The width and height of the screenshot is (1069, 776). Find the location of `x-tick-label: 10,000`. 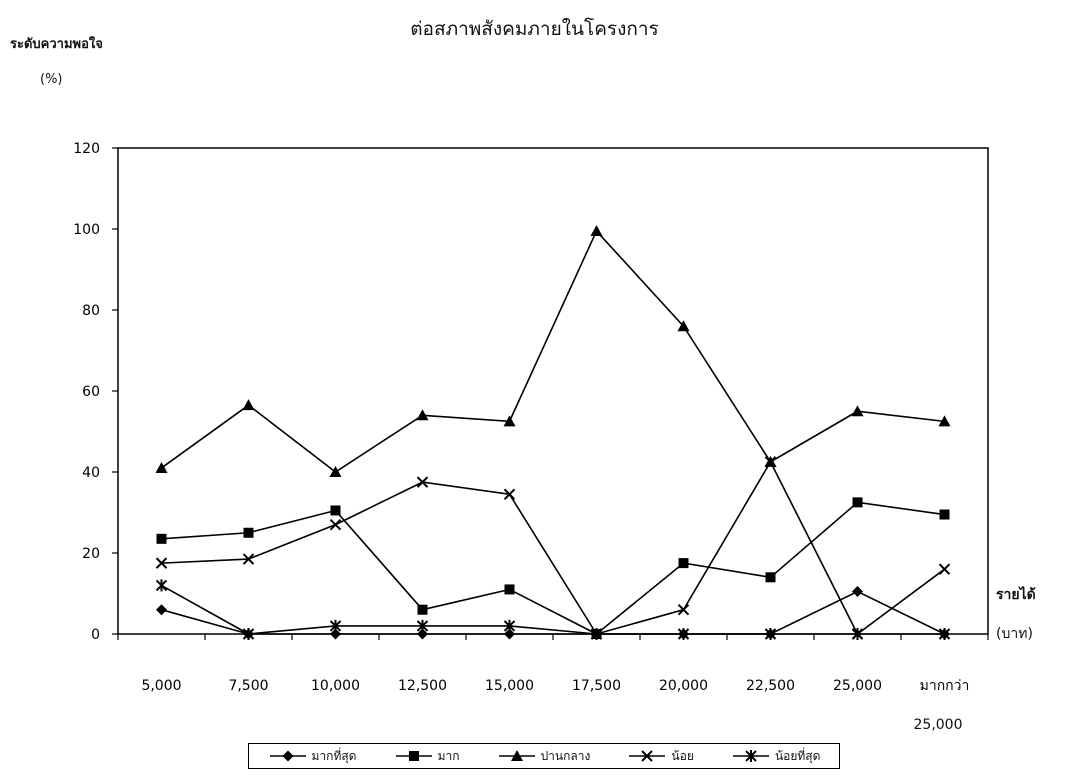

x-tick-label: 10,000 is located at coordinates (335, 686).